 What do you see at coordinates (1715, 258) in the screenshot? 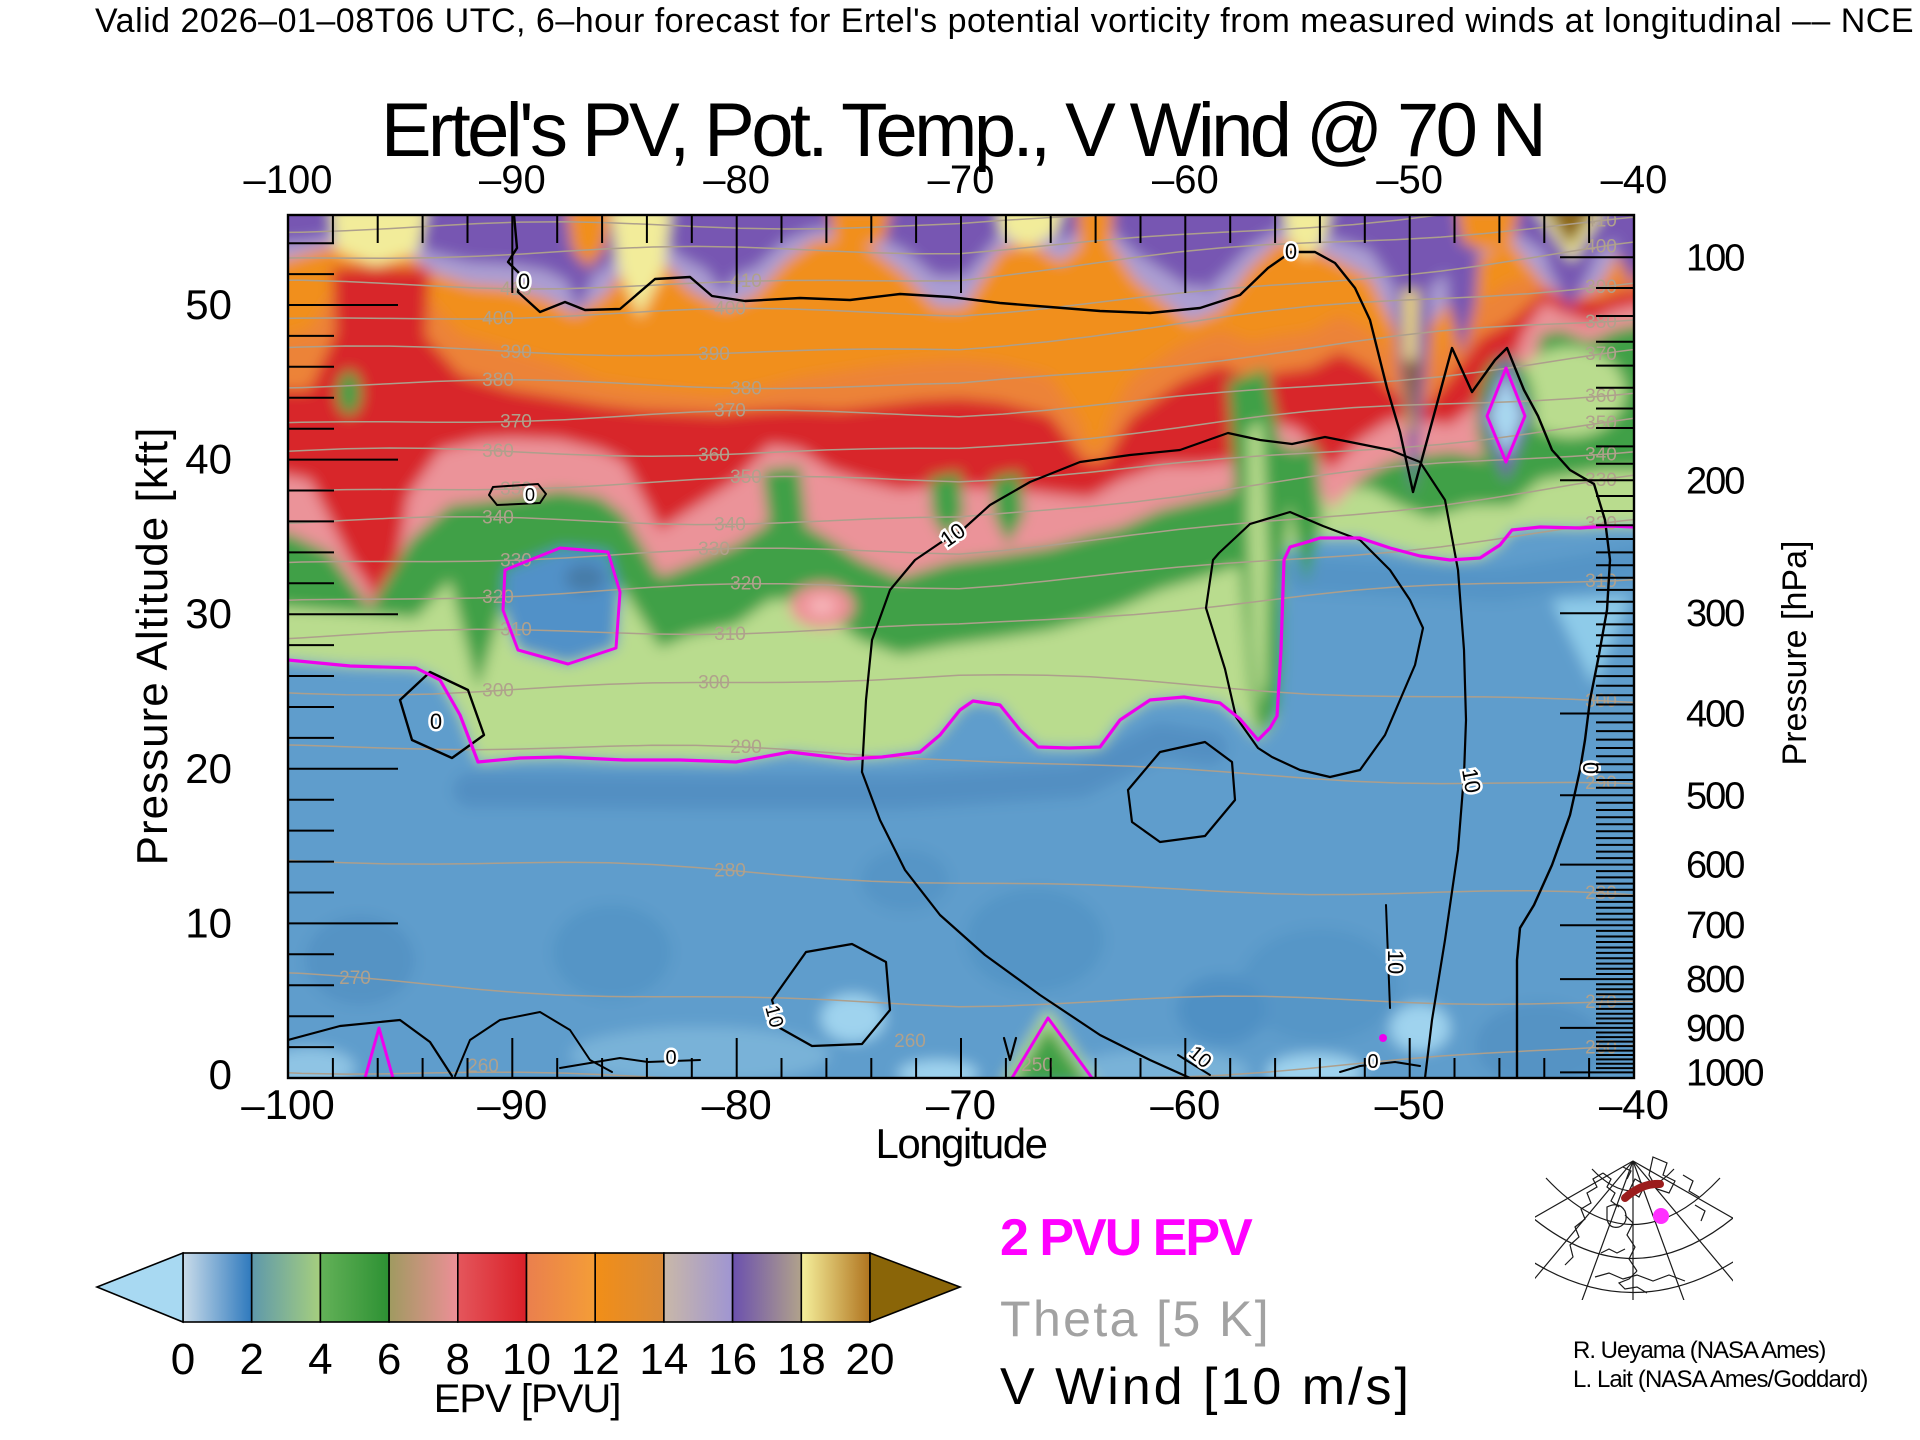
I see `svg-text: 100` at bounding box center [1715, 258].